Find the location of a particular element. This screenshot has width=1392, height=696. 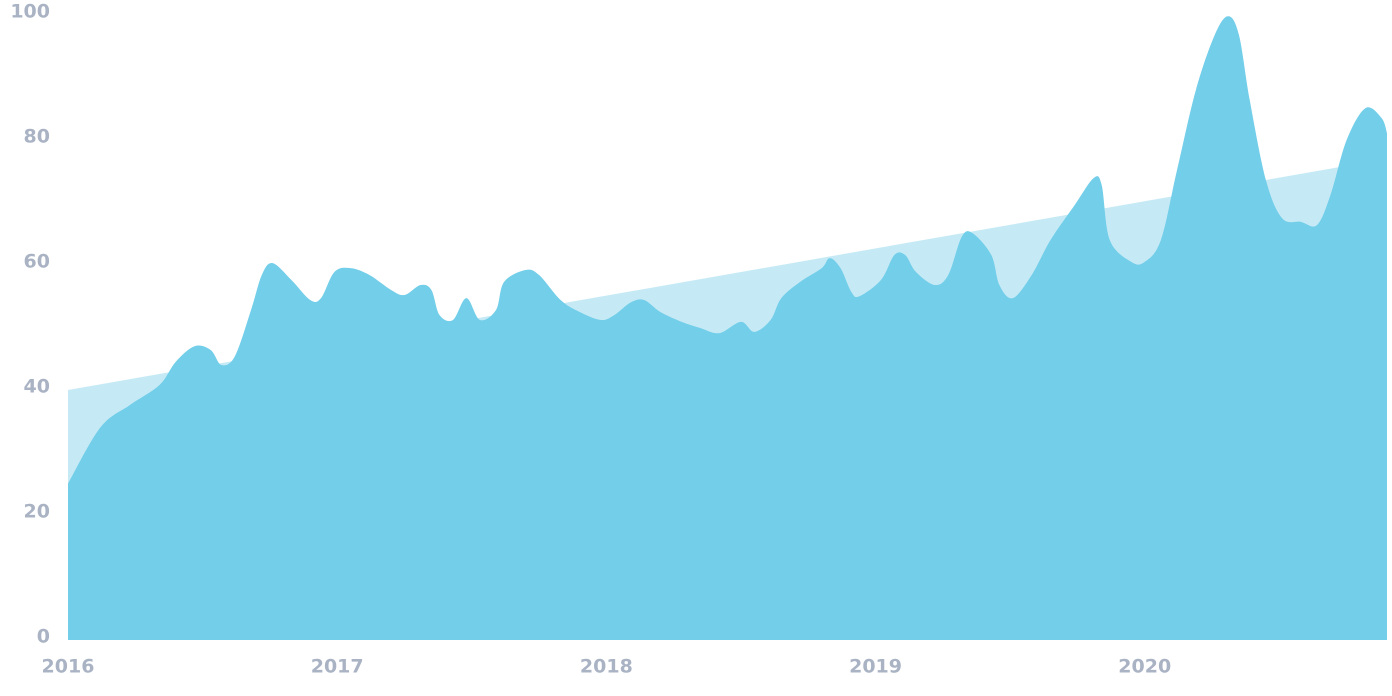

x-tick-label: 2020 is located at coordinates (1144, 667).